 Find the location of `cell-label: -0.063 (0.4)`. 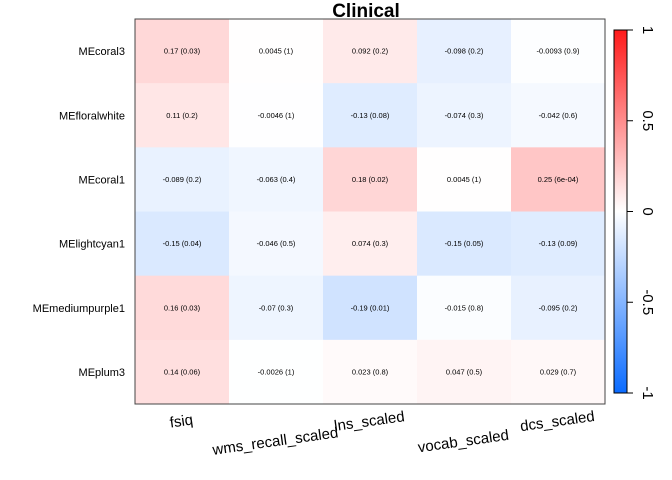

cell-label: -0.063 (0.4) is located at coordinates (276, 179).